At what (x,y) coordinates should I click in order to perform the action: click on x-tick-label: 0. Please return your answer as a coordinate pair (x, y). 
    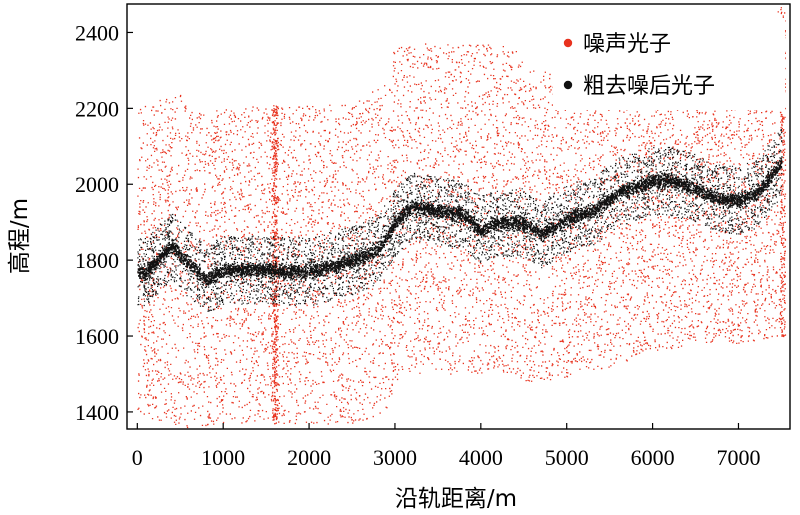
    Looking at the image, I should click on (137, 457).